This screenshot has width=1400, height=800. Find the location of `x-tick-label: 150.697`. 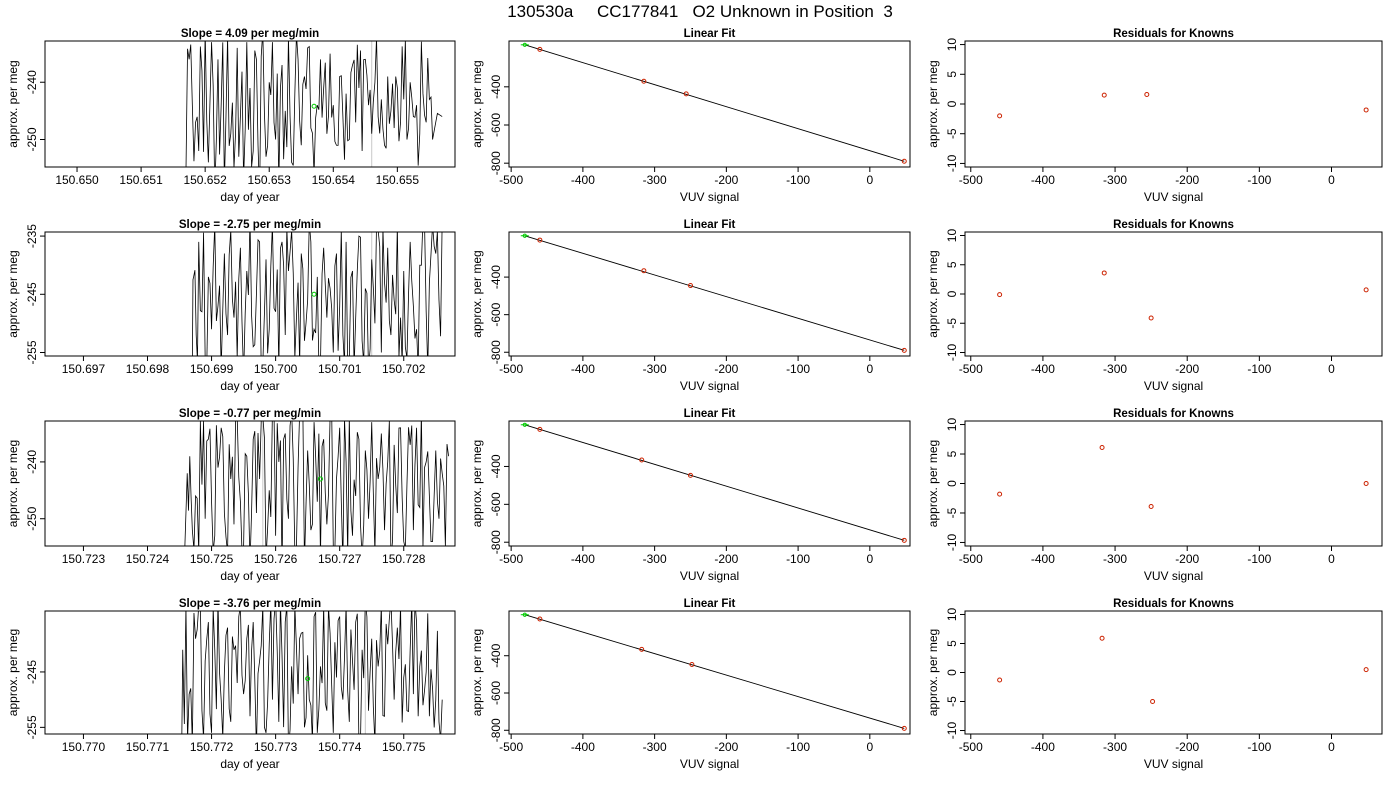

x-tick-label: 150.697 is located at coordinates (84, 369).